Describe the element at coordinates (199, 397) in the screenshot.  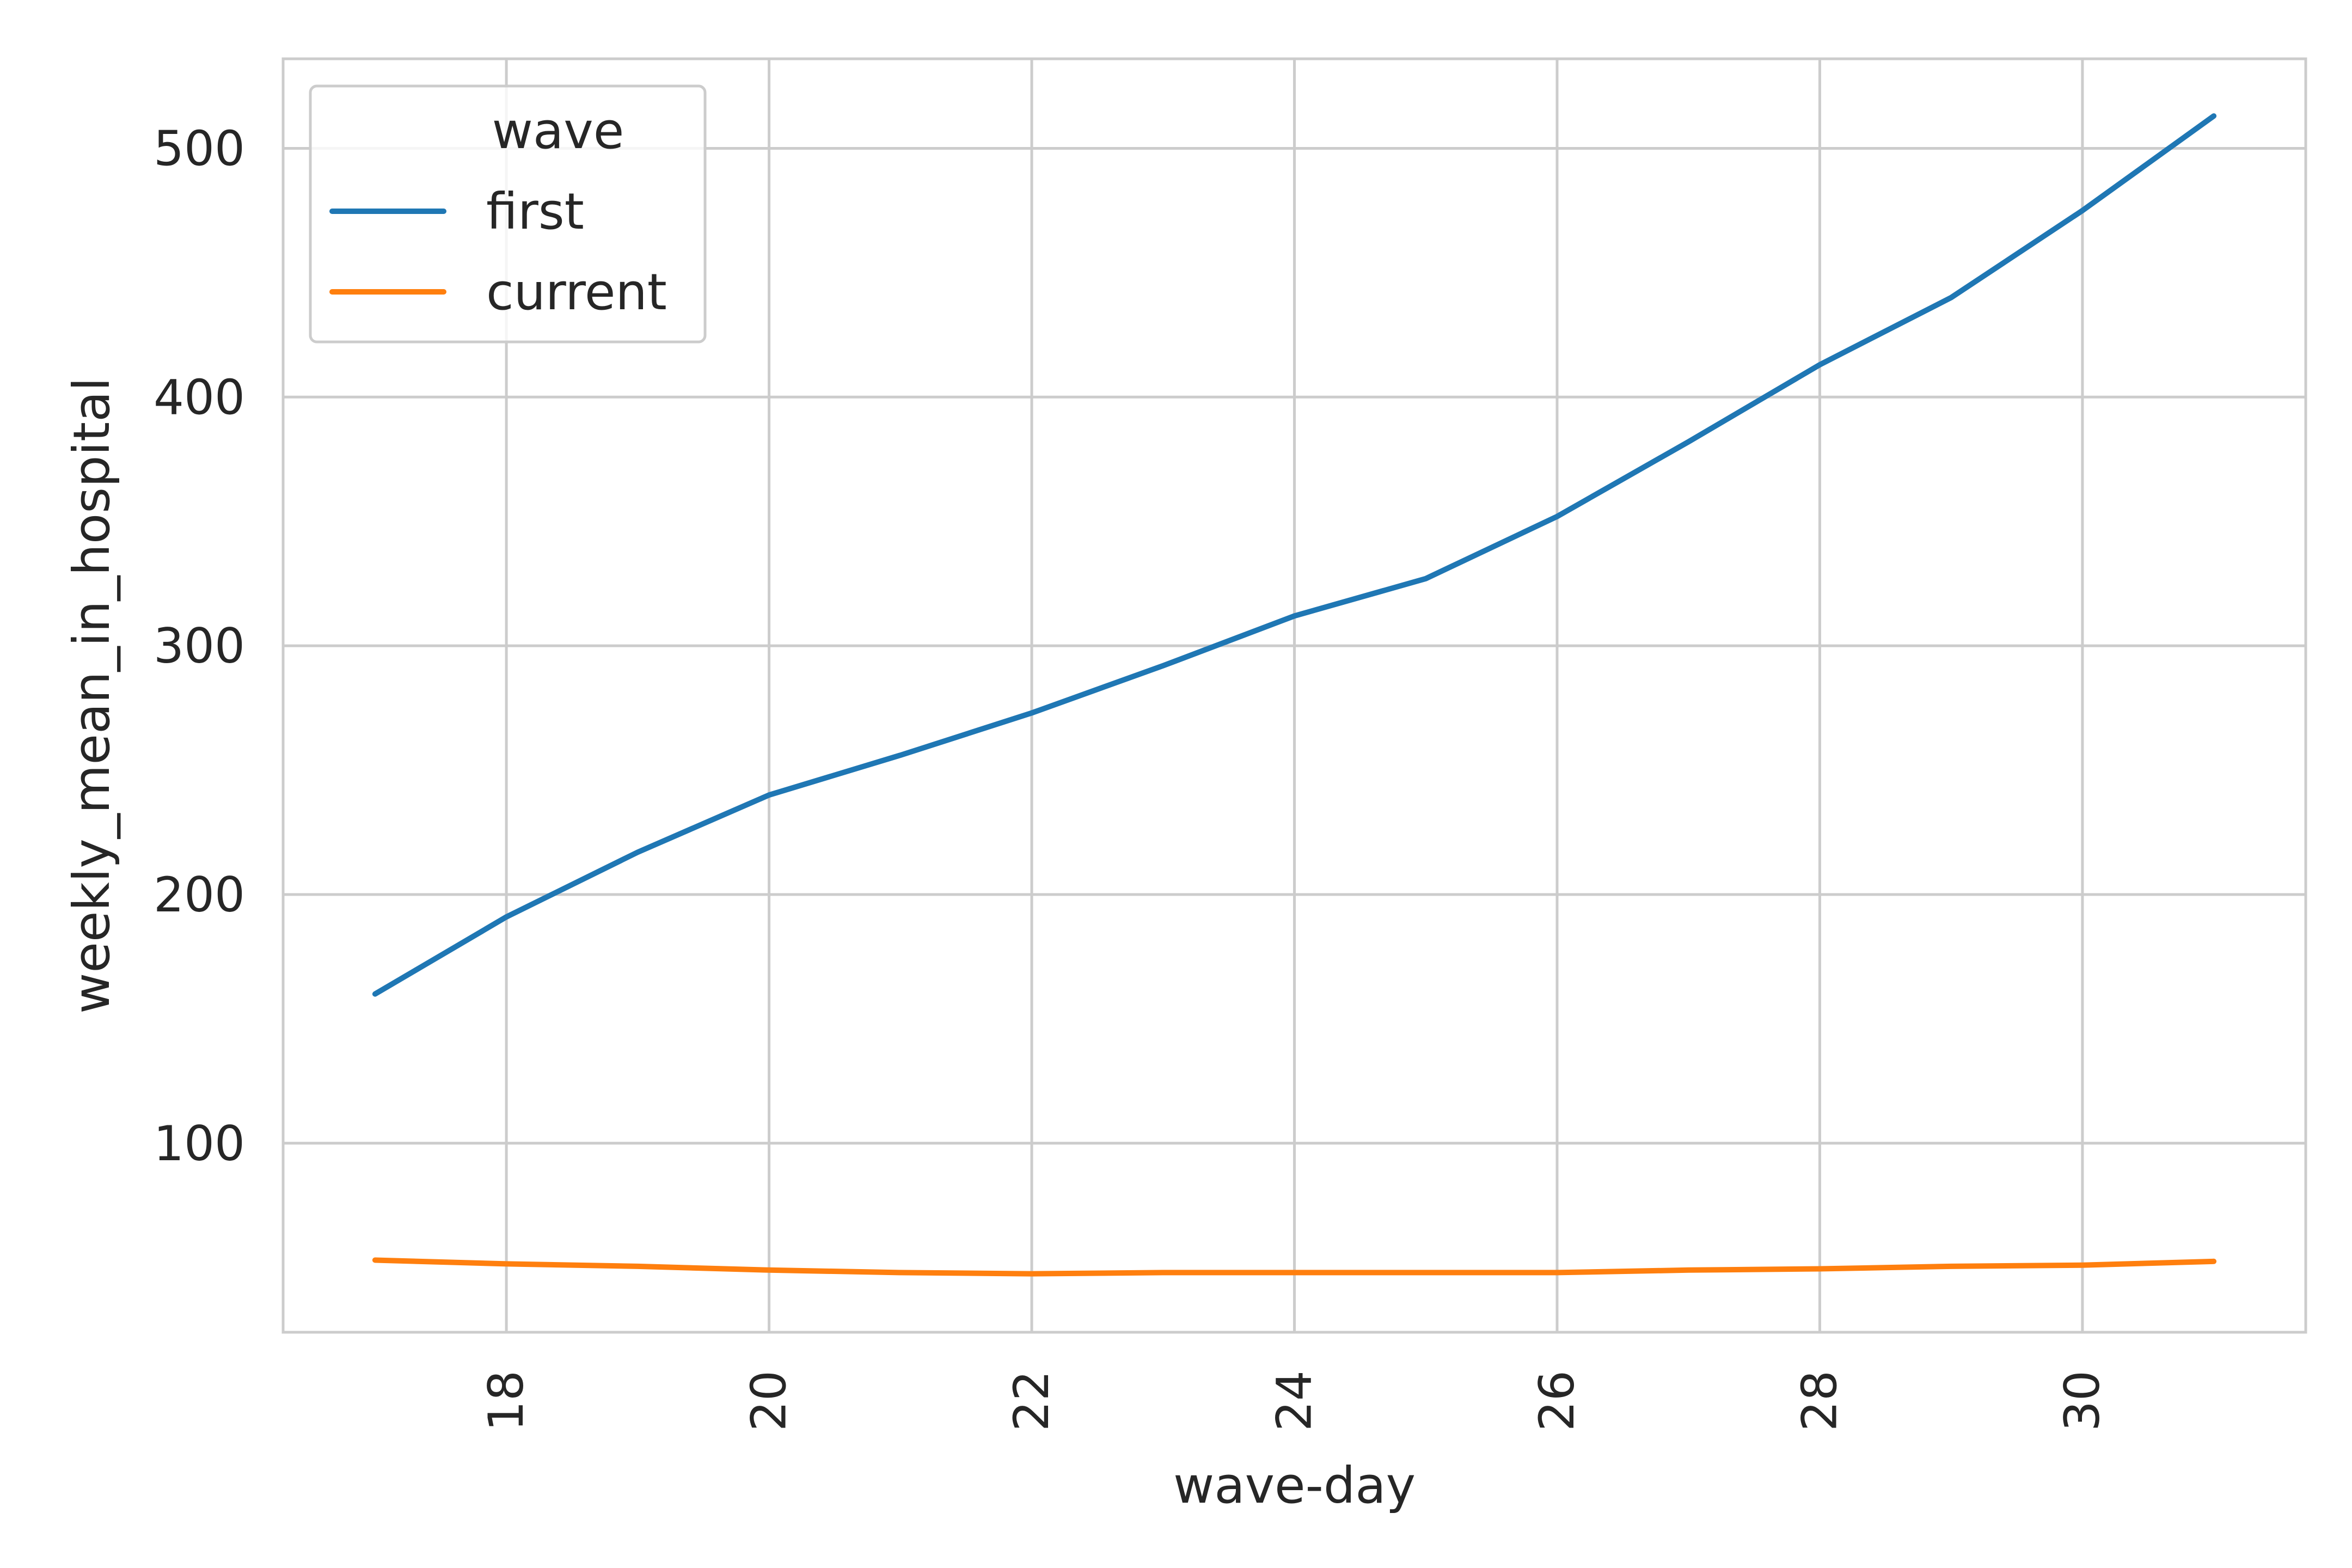
I see `y-tick-label: 400` at that location.